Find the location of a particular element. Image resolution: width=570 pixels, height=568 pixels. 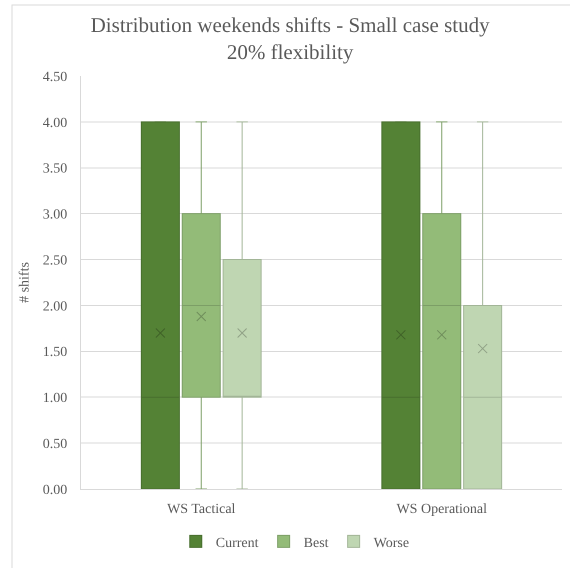

y-tick-label: 4.00 is located at coordinates (55, 123).